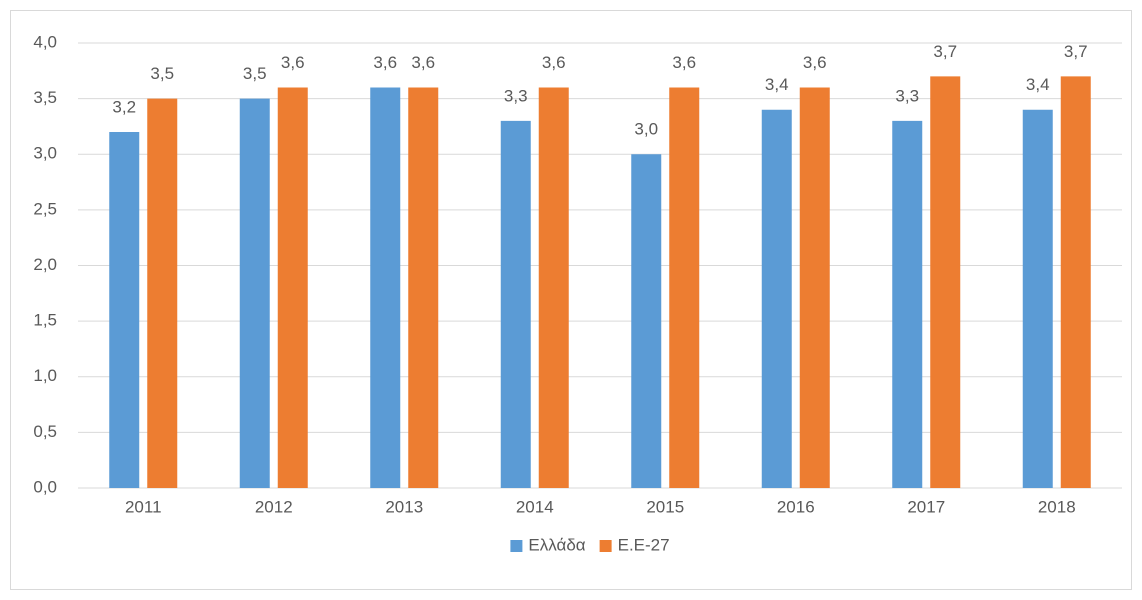 The width and height of the screenshot is (1142, 600). I want to click on x-tick-label: 2016, so click(796, 506).